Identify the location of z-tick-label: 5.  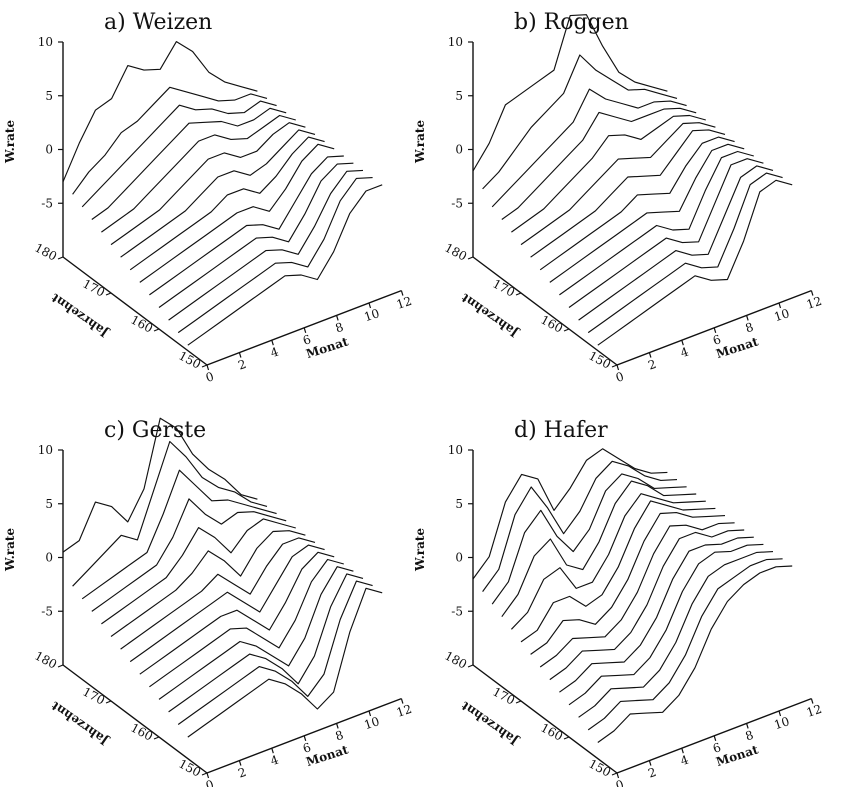
(459, 504).